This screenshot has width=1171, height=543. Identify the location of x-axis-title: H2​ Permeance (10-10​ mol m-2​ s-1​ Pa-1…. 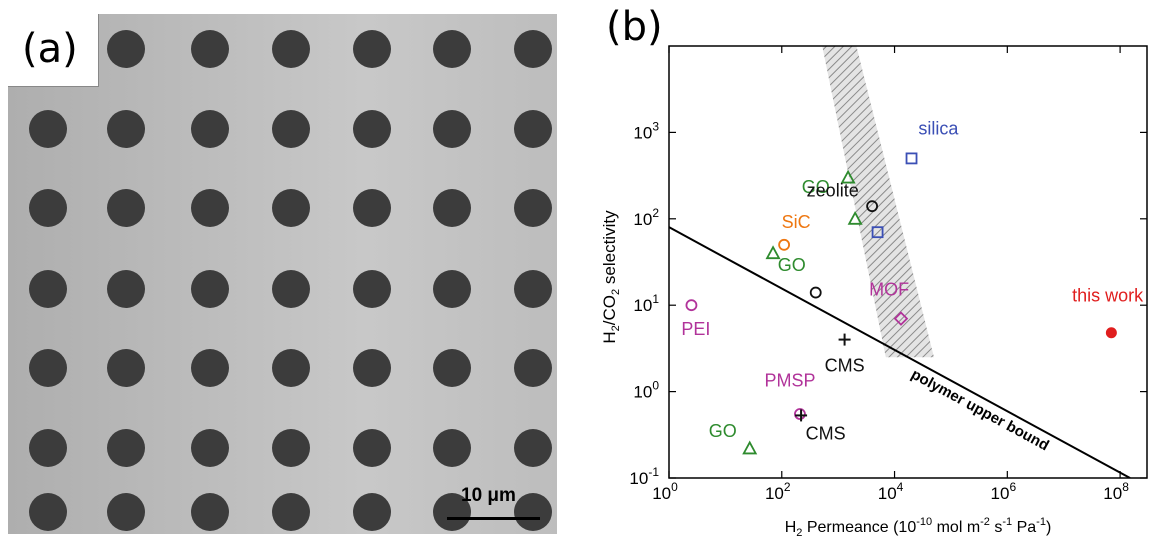
(918, 527).